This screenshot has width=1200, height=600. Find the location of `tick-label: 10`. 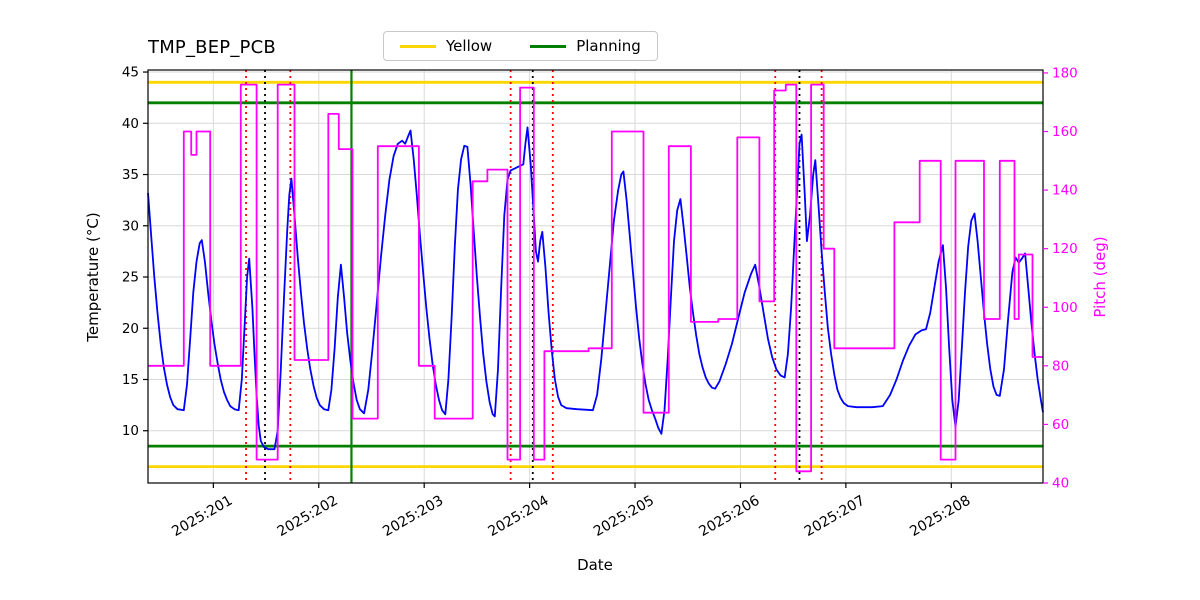

tick-label: 10 is located at coordinates (130, 431).